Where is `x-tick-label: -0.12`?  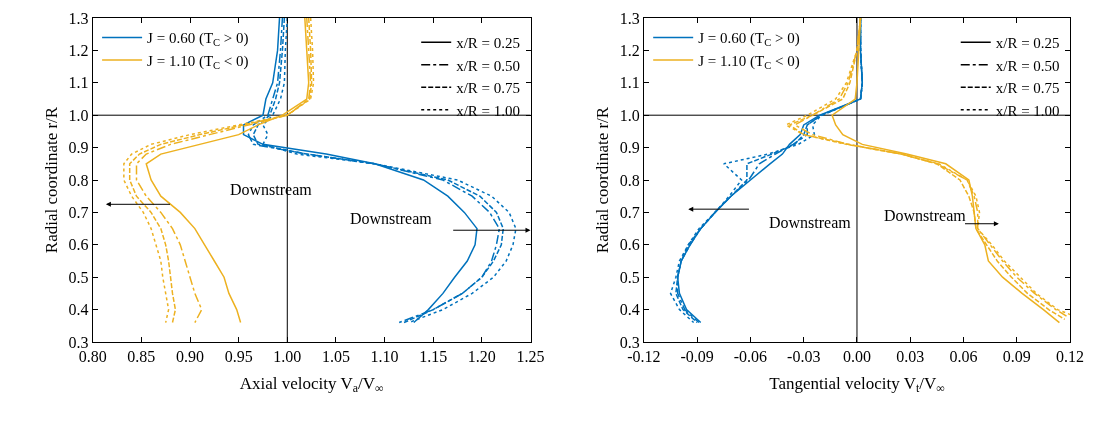 x-tick-label: -0.12 is located at coordinates (644, 357).